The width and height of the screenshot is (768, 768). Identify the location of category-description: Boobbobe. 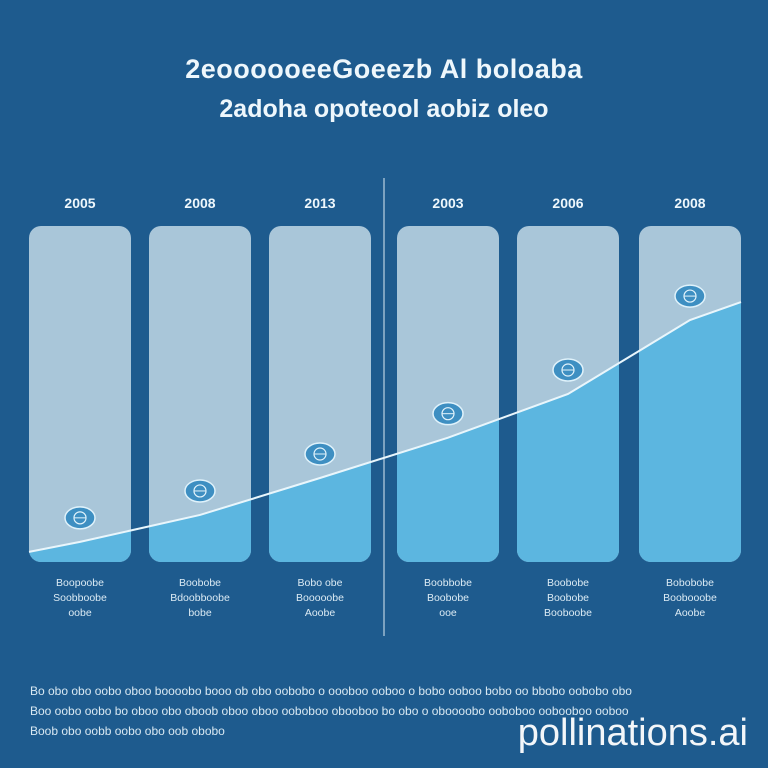
(448, 583).